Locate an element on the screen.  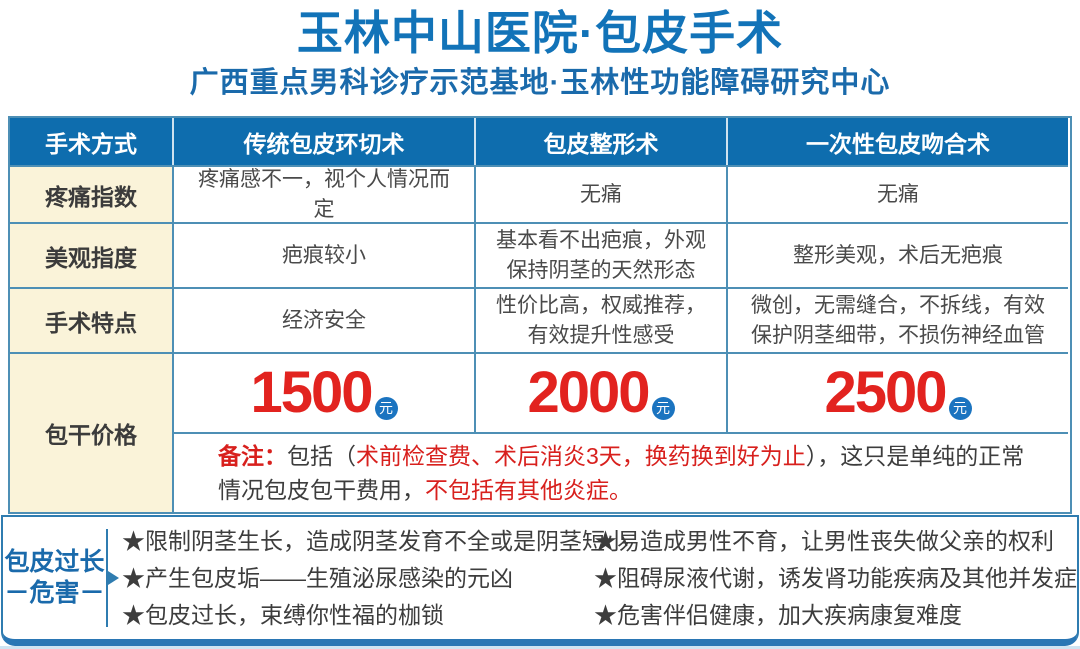
row-label-package-price: 包干价格 is located at coordinates (91, 432).